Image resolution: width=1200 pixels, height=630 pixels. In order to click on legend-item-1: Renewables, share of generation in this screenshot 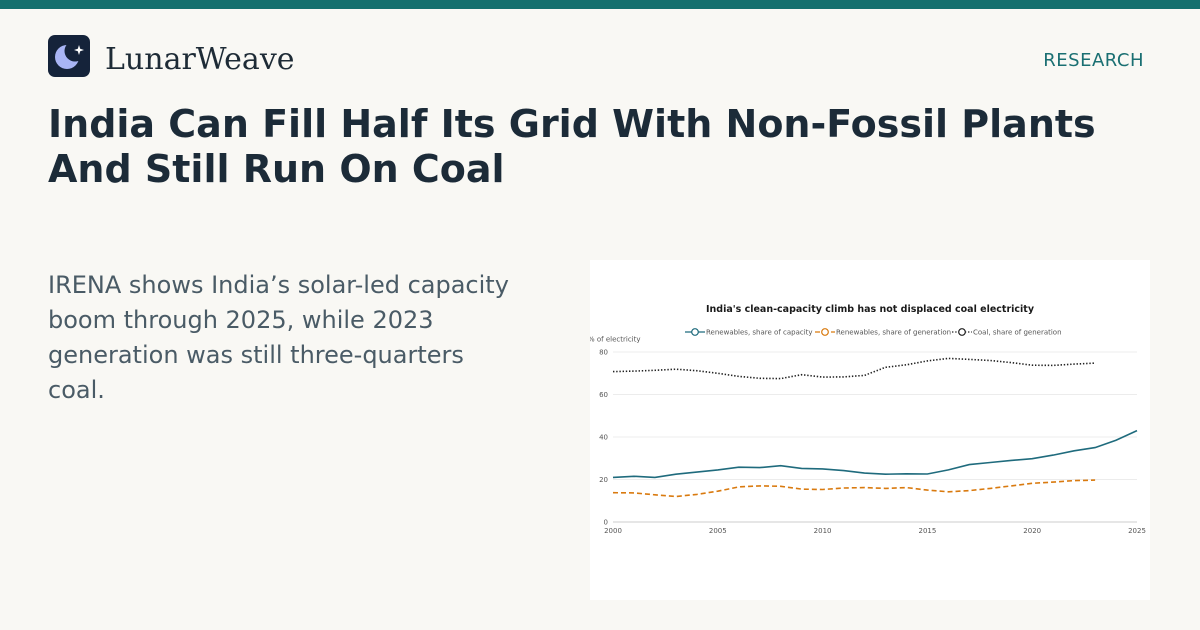, I will do `click(883, 332)`.